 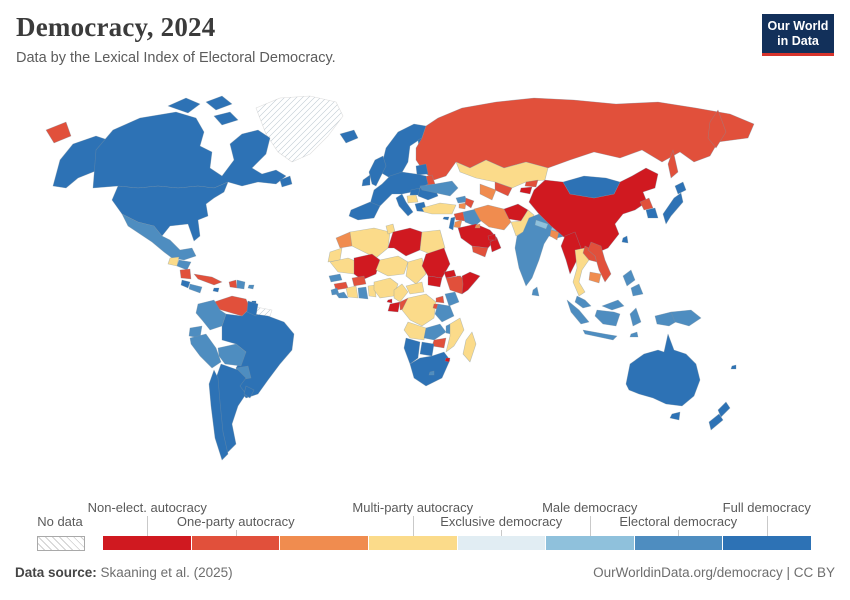 I want to click on country-uruguay, so click(x=249, y=392).